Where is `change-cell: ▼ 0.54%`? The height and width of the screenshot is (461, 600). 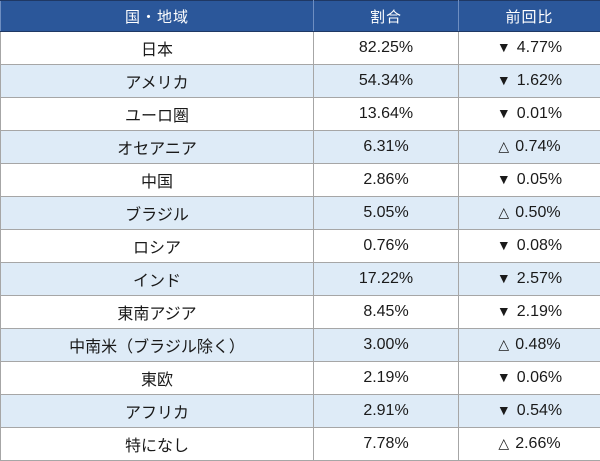
change-cell: ▼ 0.54% is located at coordinates (529, 411).